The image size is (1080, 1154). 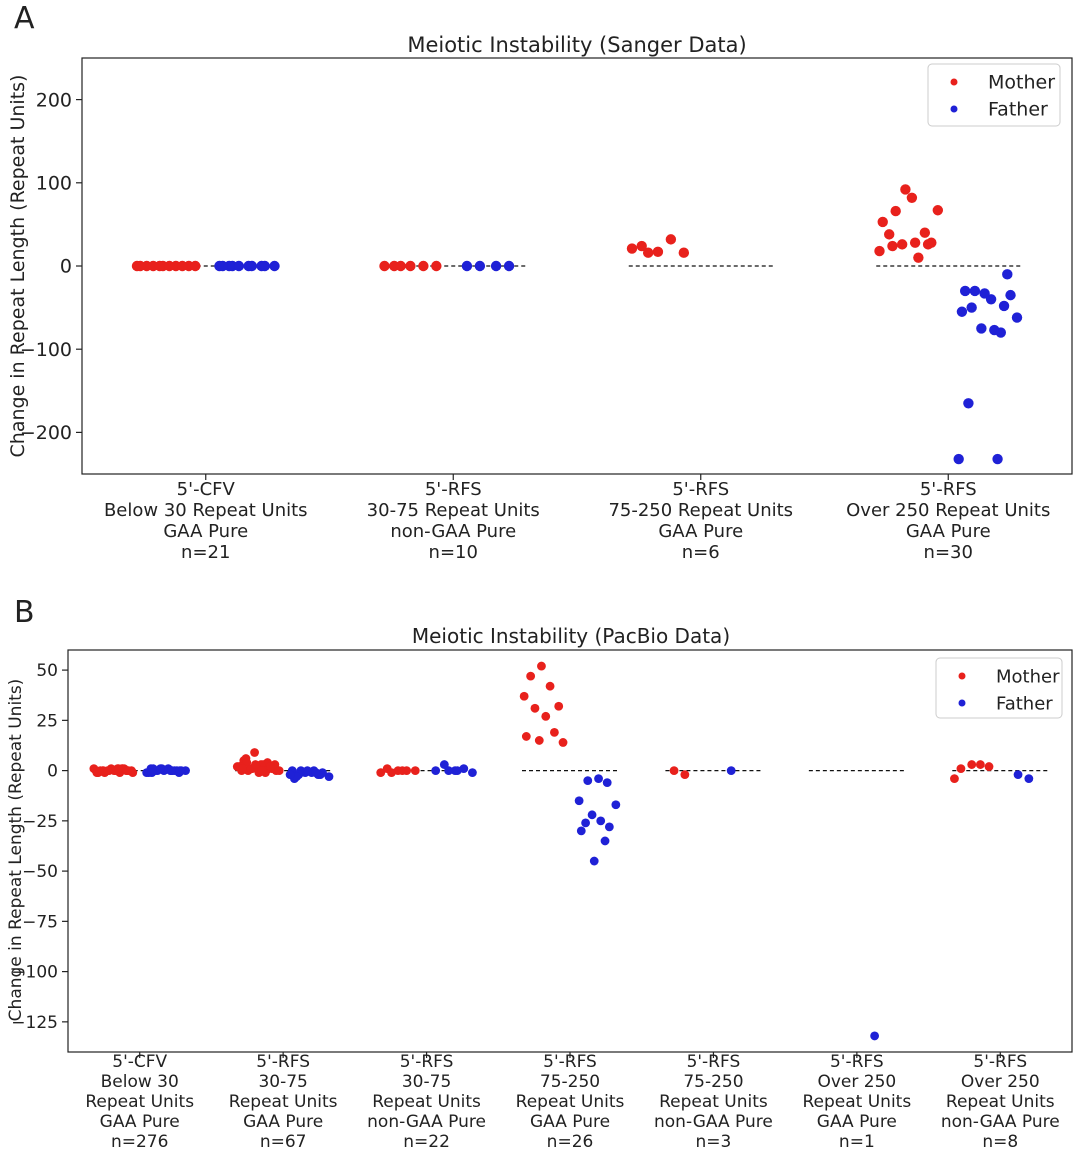 What do you see at coordinates (24, 18) in the screenshot?
I see `panel-a-label: A` at bounding box center [24, 18].